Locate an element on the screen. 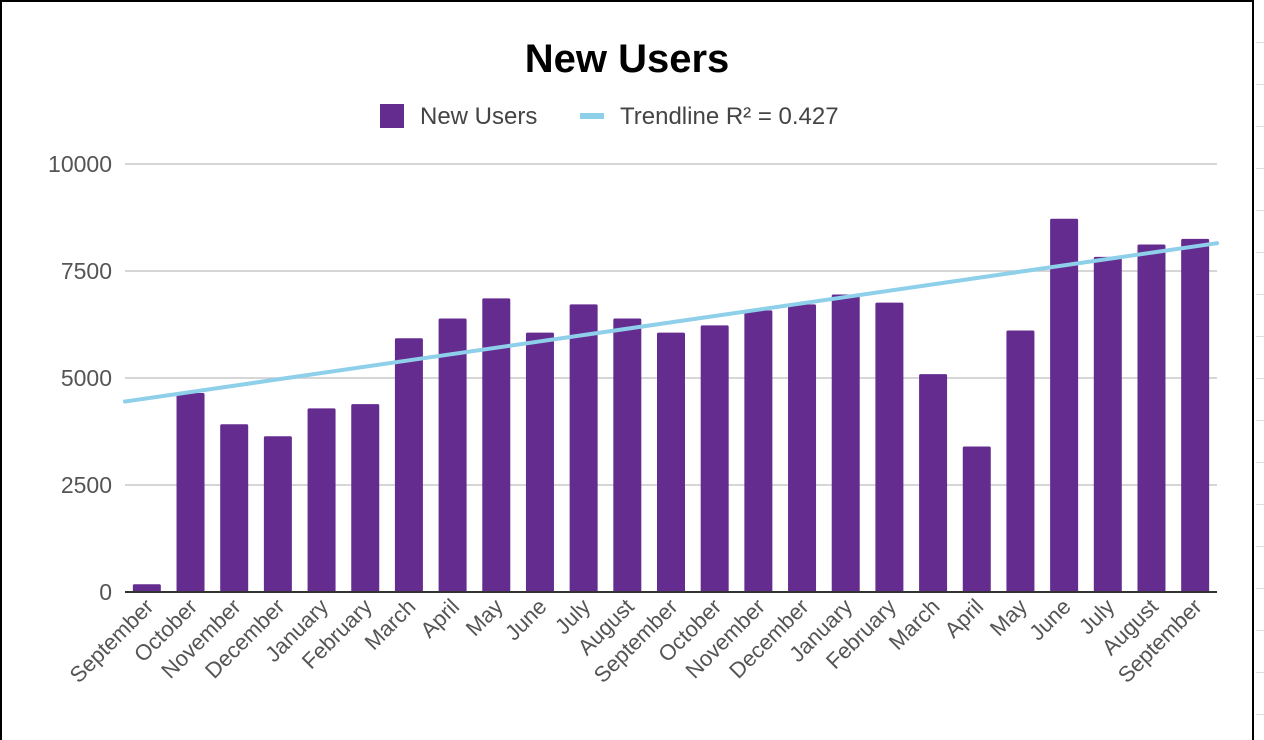 The width and height of the screenshot is (1264, 740). legend-swatch-new-users is located at coordinates (392, 116).